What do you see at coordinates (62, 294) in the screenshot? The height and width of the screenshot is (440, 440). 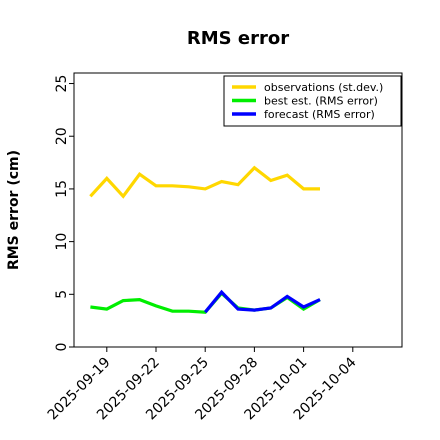 I see `y-tick-label: 5` at bounding box center [62, 294].